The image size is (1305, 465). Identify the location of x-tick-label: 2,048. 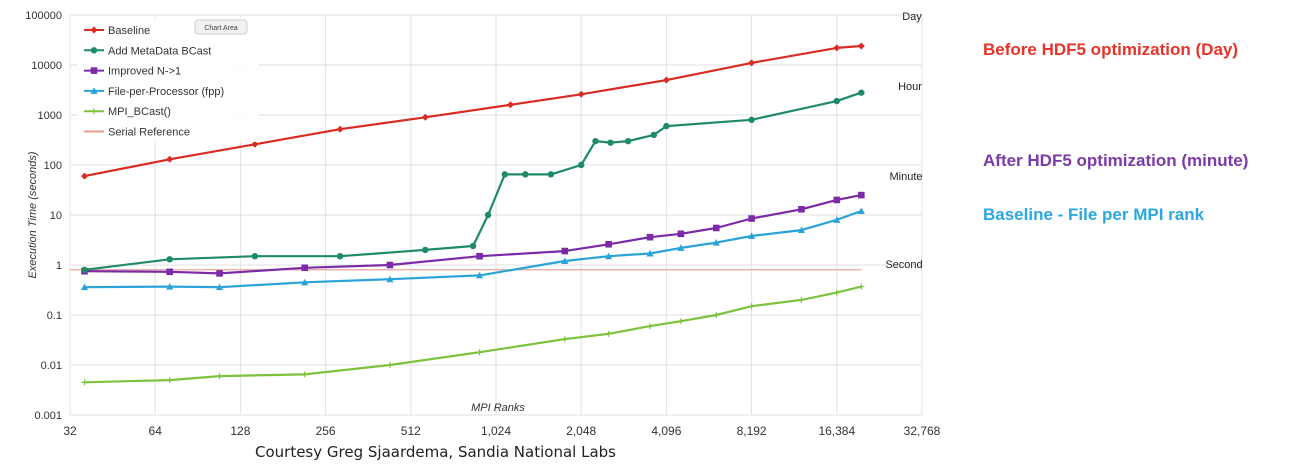
(581, 431).